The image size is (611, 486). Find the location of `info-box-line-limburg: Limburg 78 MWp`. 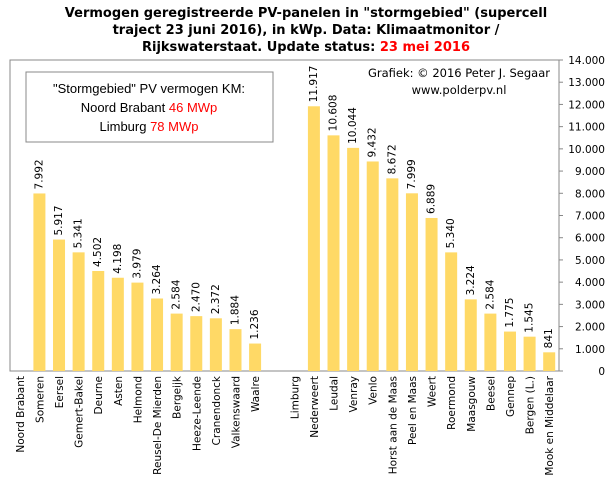

info-box-line-limburg: Limburg 78 MWp is located at coordinates (149, 126).